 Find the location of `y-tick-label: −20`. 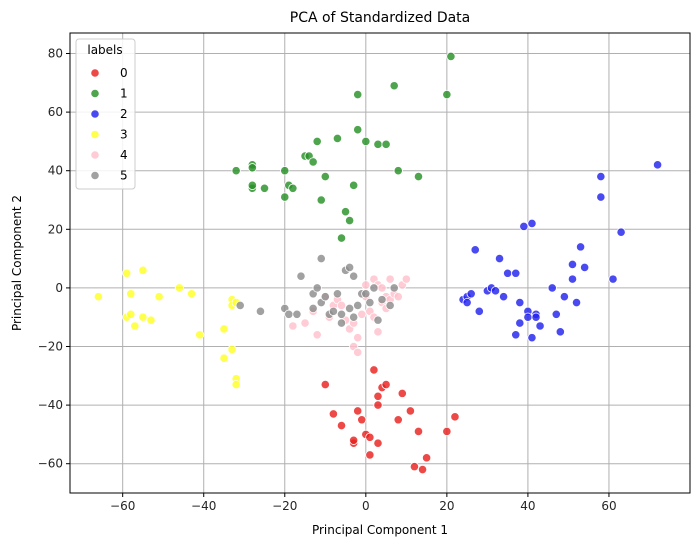

y-tick-label: −20 is located at coordinates (50, 347).